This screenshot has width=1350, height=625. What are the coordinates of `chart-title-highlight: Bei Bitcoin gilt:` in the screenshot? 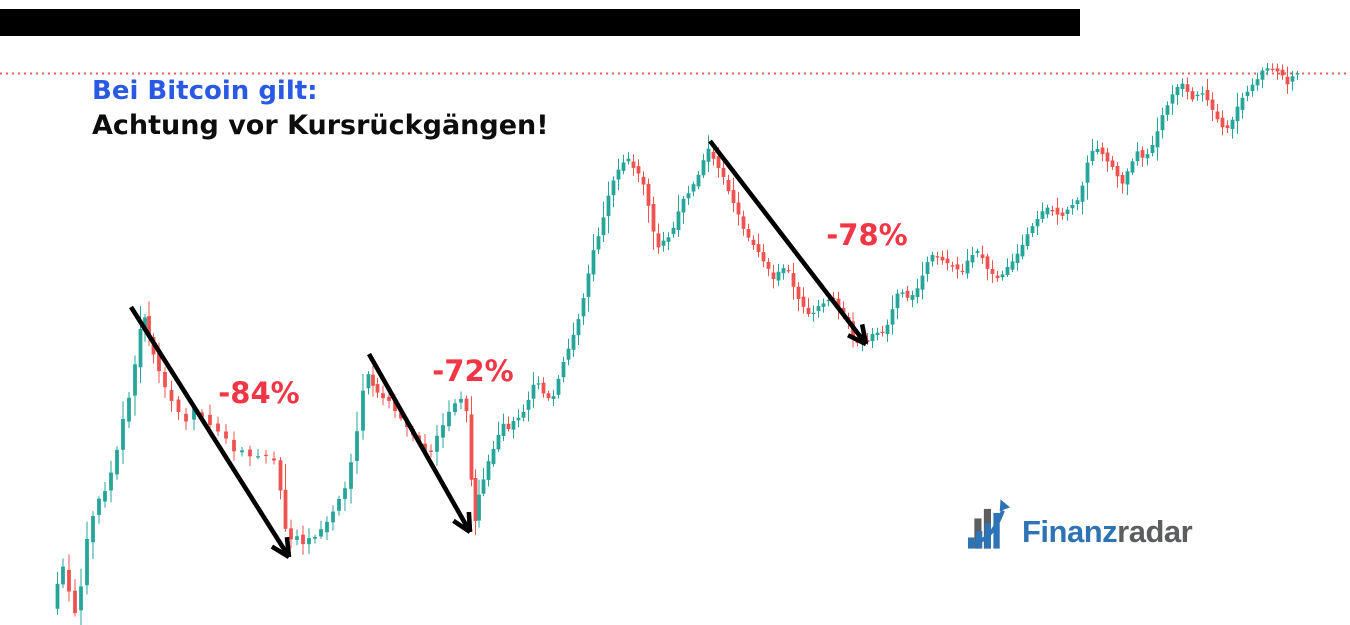 It's located at (205, 91).